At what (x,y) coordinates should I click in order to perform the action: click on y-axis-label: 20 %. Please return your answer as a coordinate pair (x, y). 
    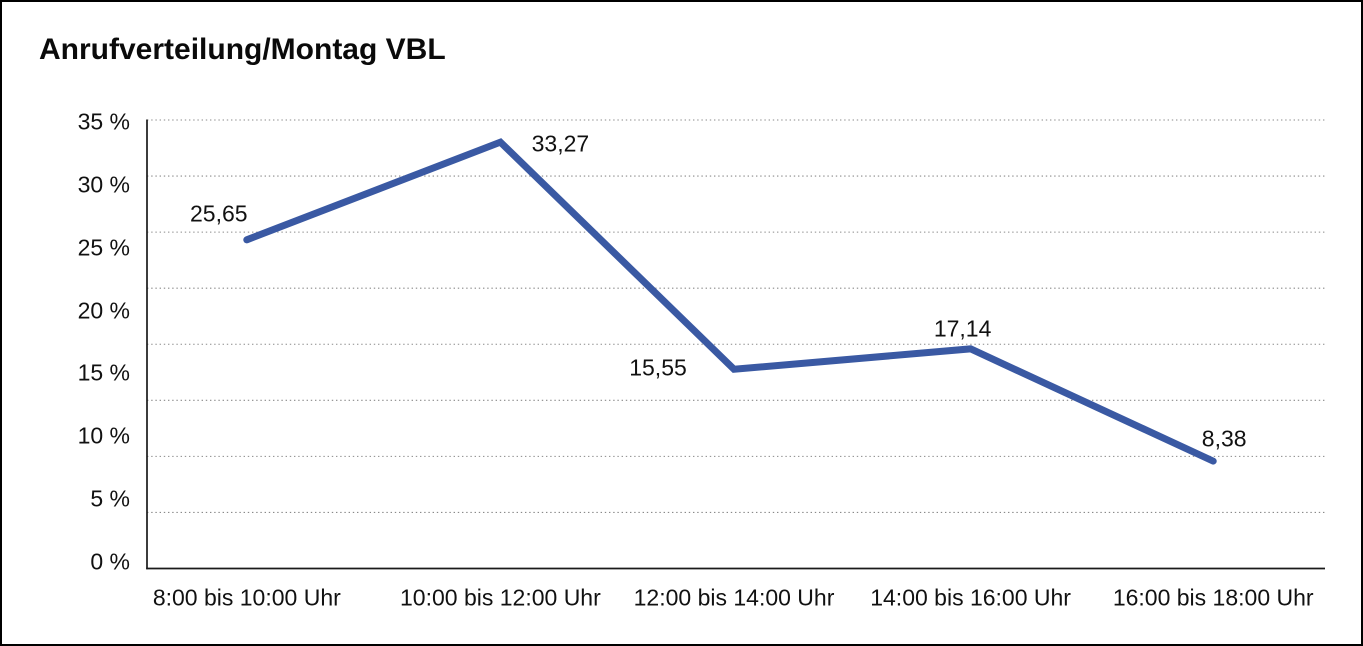
    Looking at the image, I should click on (103, 310).